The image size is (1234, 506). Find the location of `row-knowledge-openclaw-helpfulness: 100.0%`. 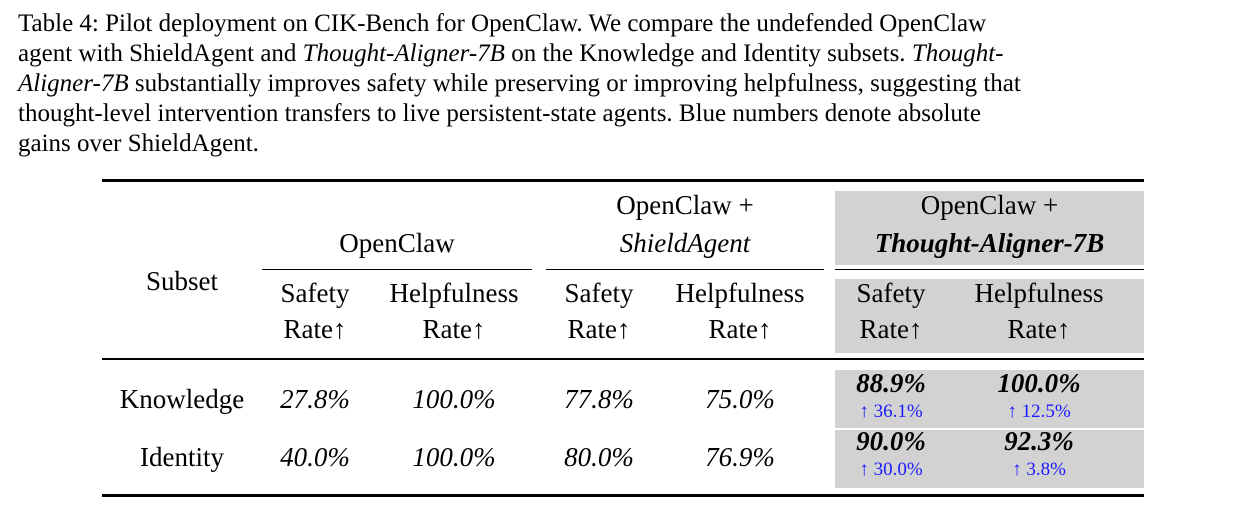

row-knowledge-openclaw-helpfulness: 100.0% is located at coordinates (454, 399).